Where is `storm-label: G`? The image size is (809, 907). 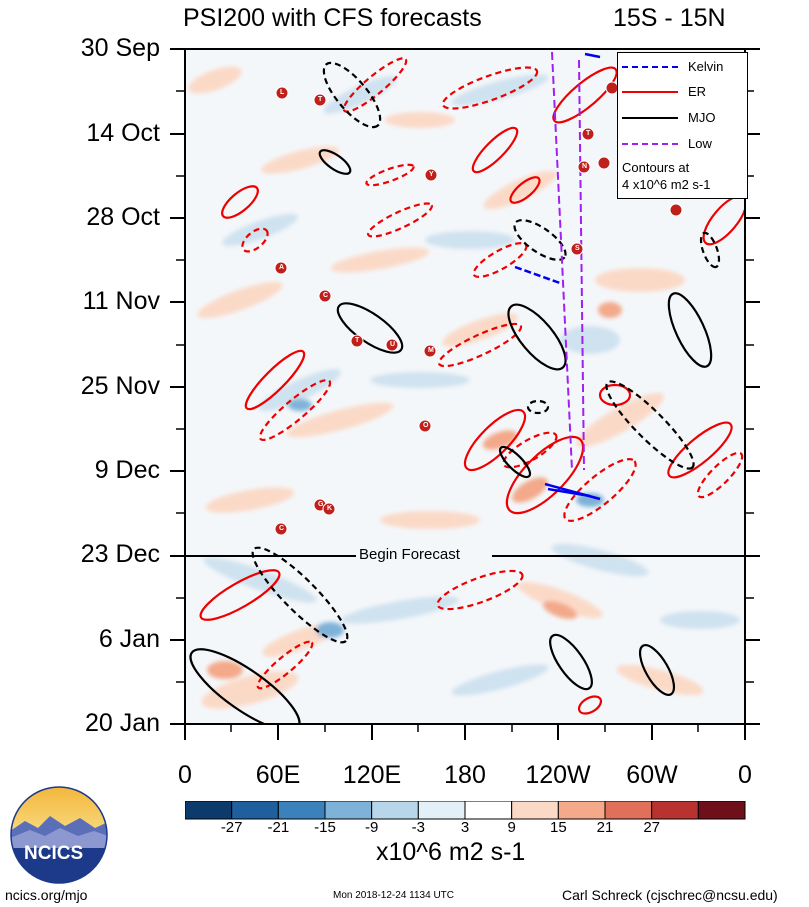 storm-label: G is located at coordinates (321, 504).